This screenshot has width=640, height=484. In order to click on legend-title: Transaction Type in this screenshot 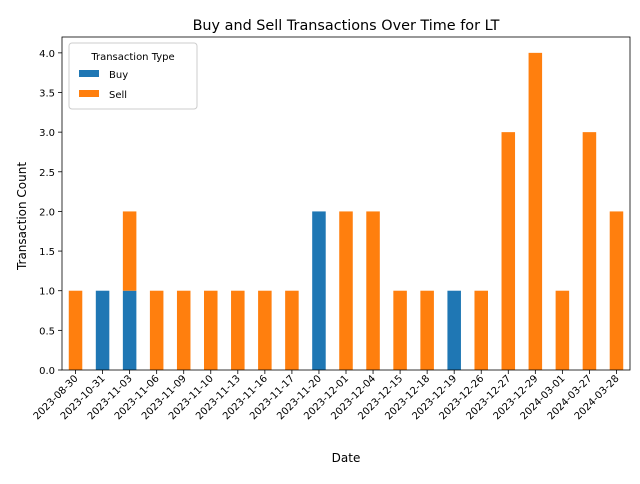, I will do `click(132, 57)`.